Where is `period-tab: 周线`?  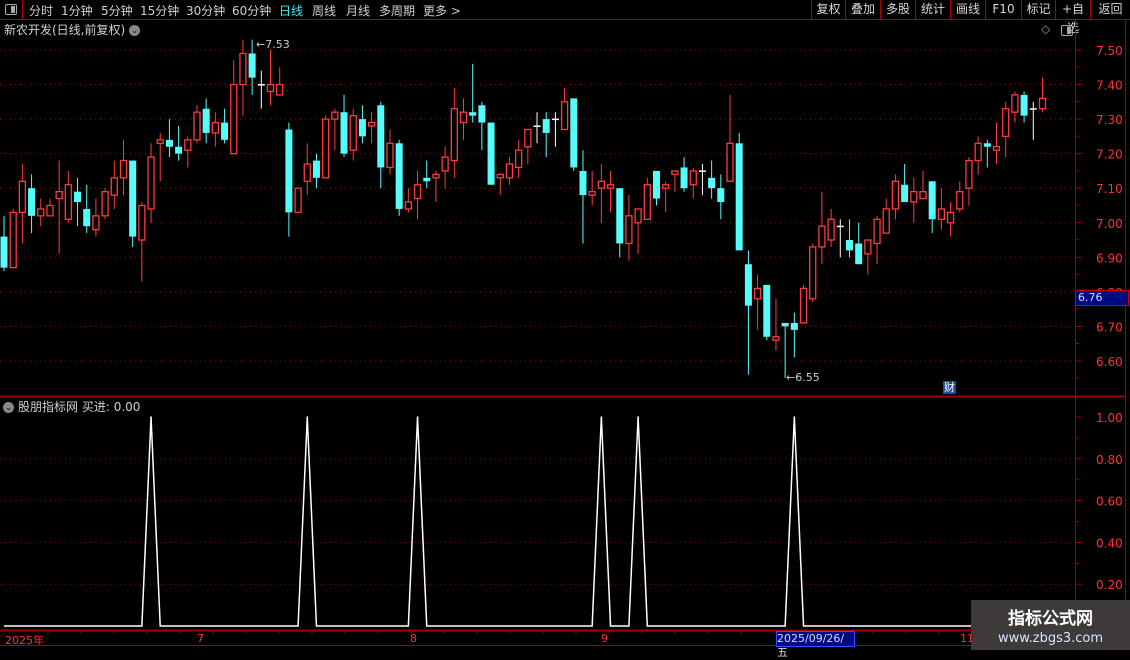
period-tab: 周线 is located at coordinates (324, 11).